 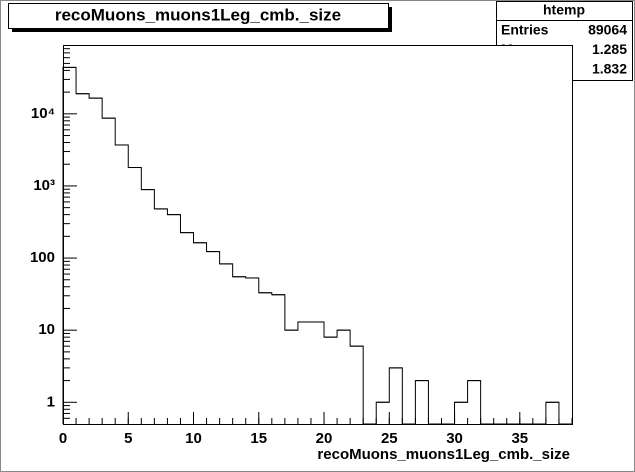 I want to click on y-tick-label: 10⁴, so click(x=43, y=113).